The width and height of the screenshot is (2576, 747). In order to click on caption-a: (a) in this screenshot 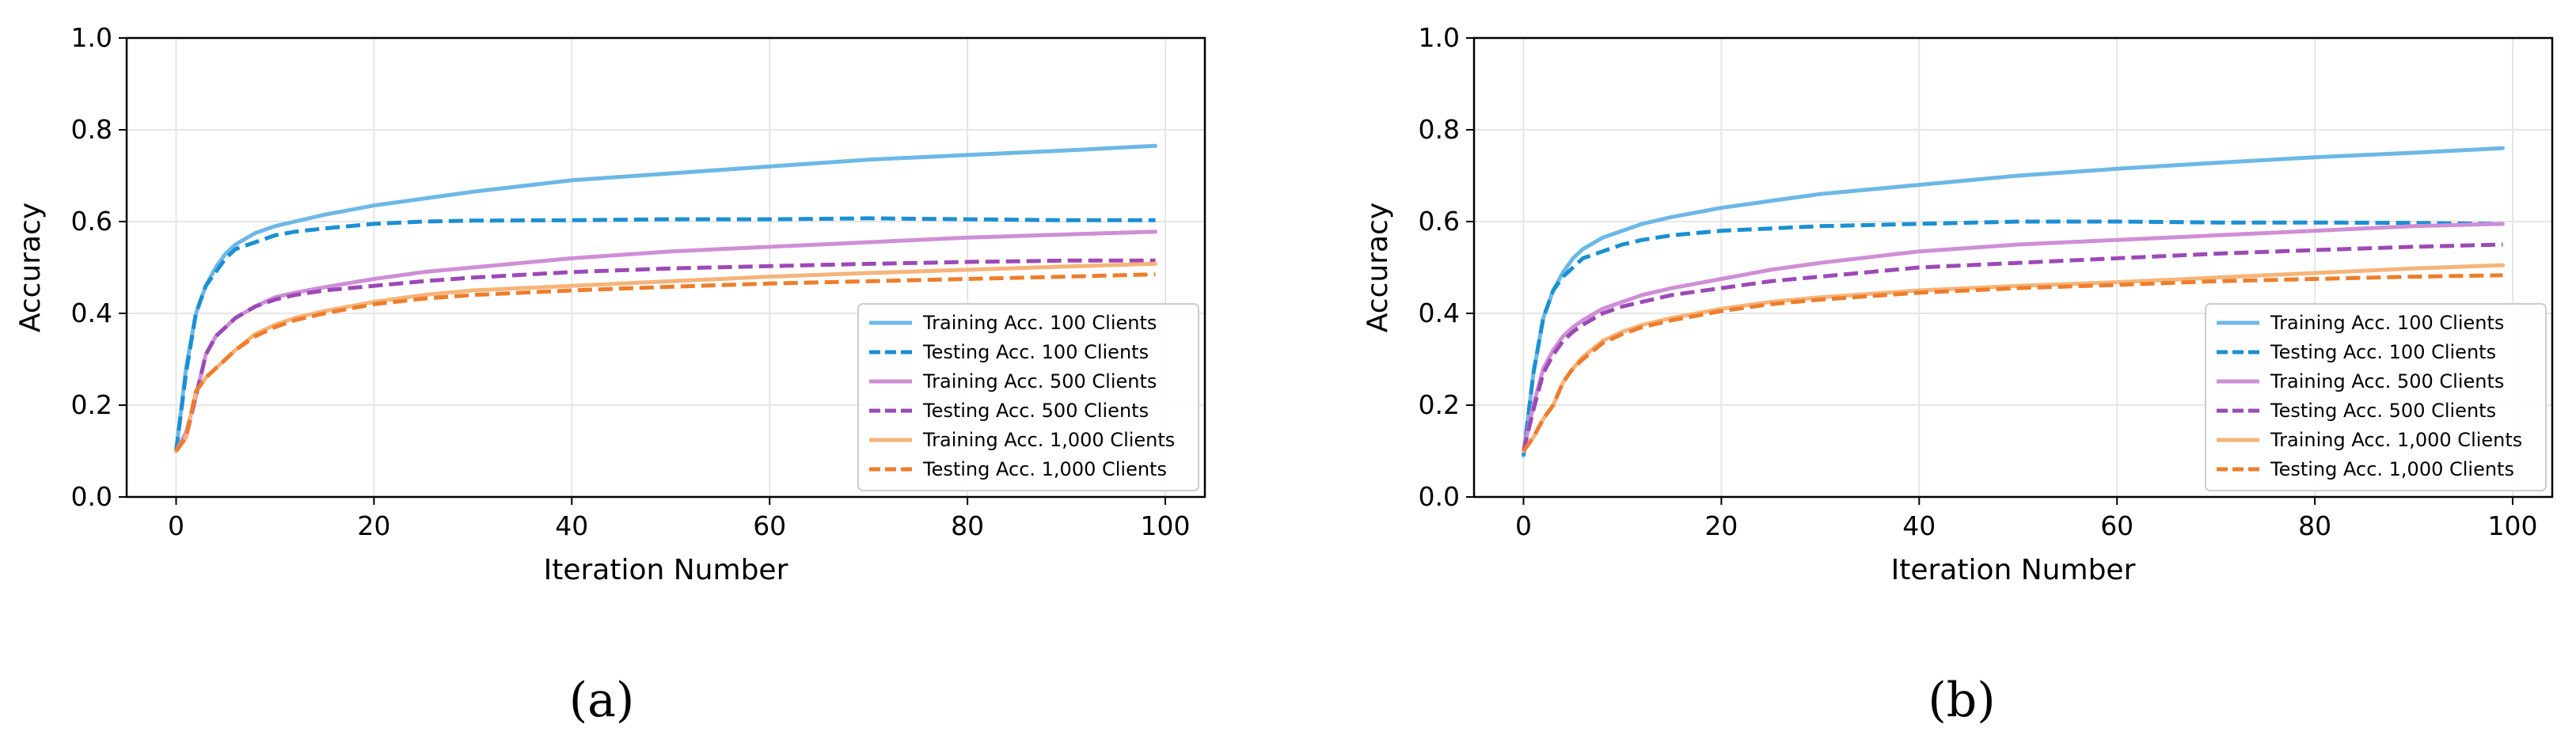, I will do `click(602, 700)`.